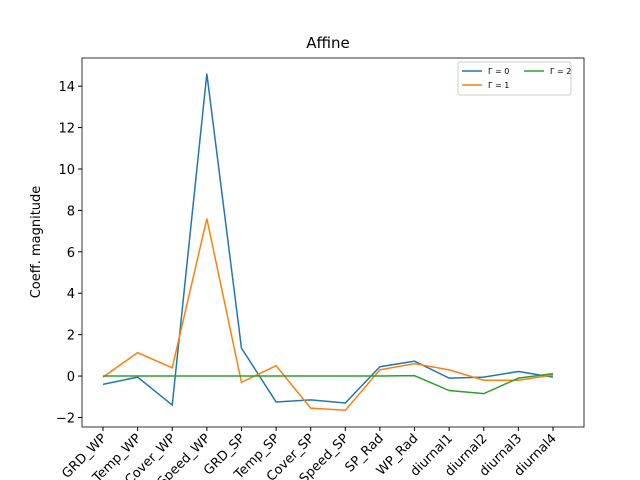 The height and width of the screenshot is (480, 640). I want to click on line-series, so click(328, 383).